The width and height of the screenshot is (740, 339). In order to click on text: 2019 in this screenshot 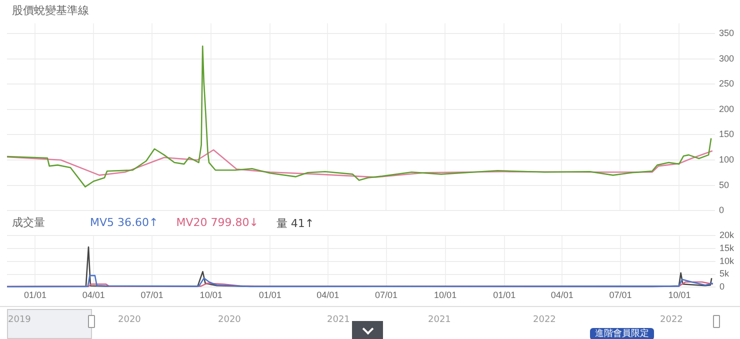, I will do `click(19, 320)`.